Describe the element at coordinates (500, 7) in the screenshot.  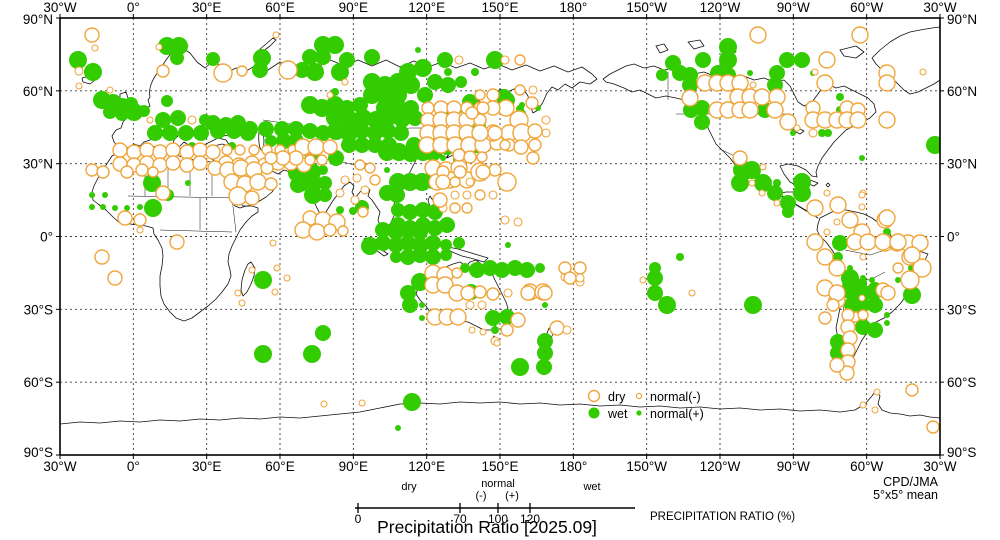
I see `lon-label-top: 150°E` at that location.